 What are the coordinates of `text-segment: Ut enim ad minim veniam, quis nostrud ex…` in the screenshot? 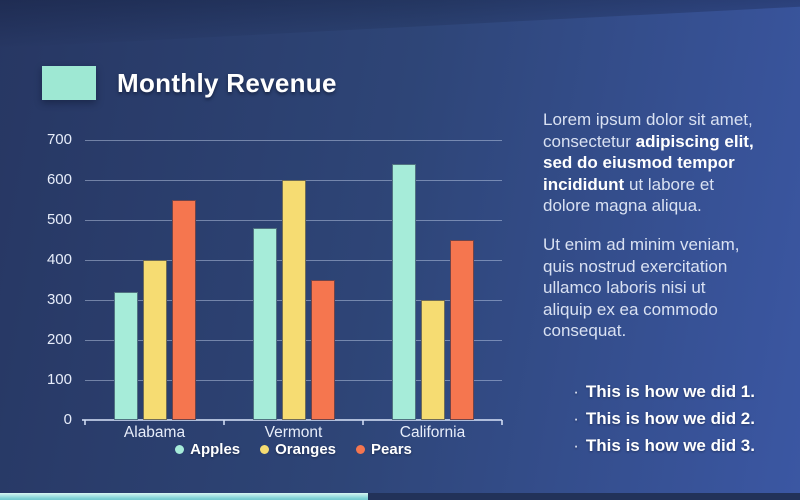 It's located at (641, 287).